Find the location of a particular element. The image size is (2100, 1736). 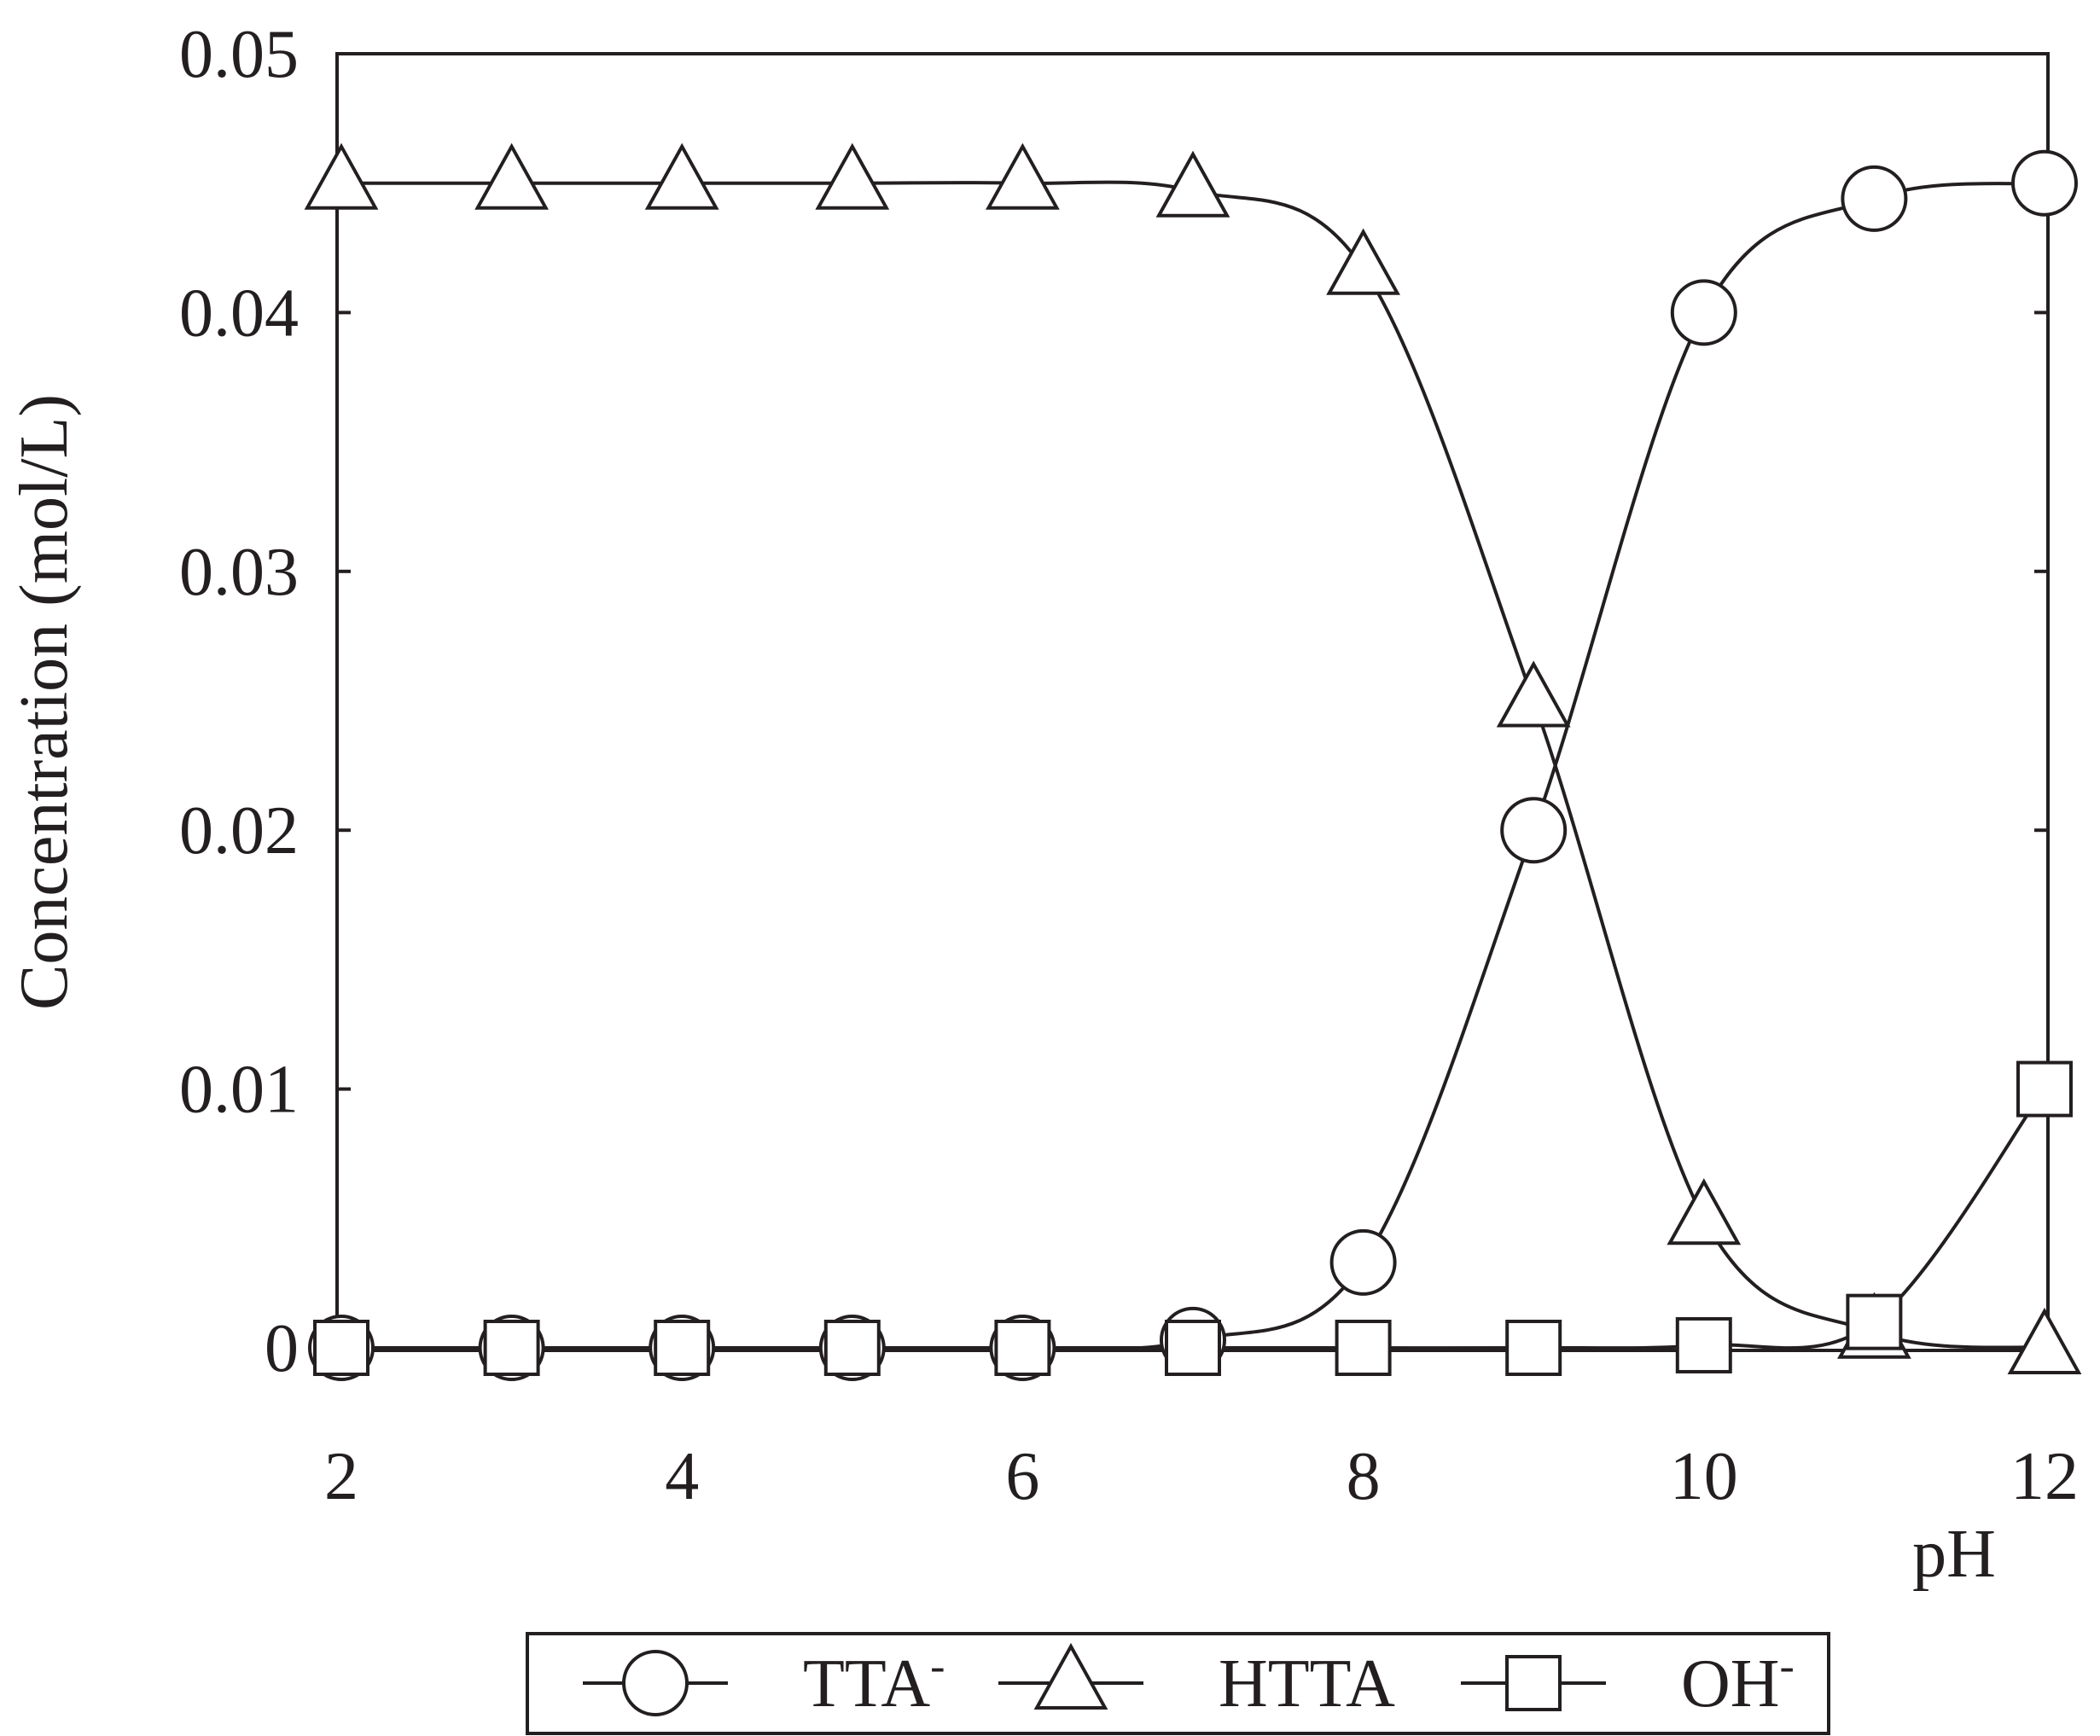

legend-label: OH- is located at coordinates (1738, 1681).